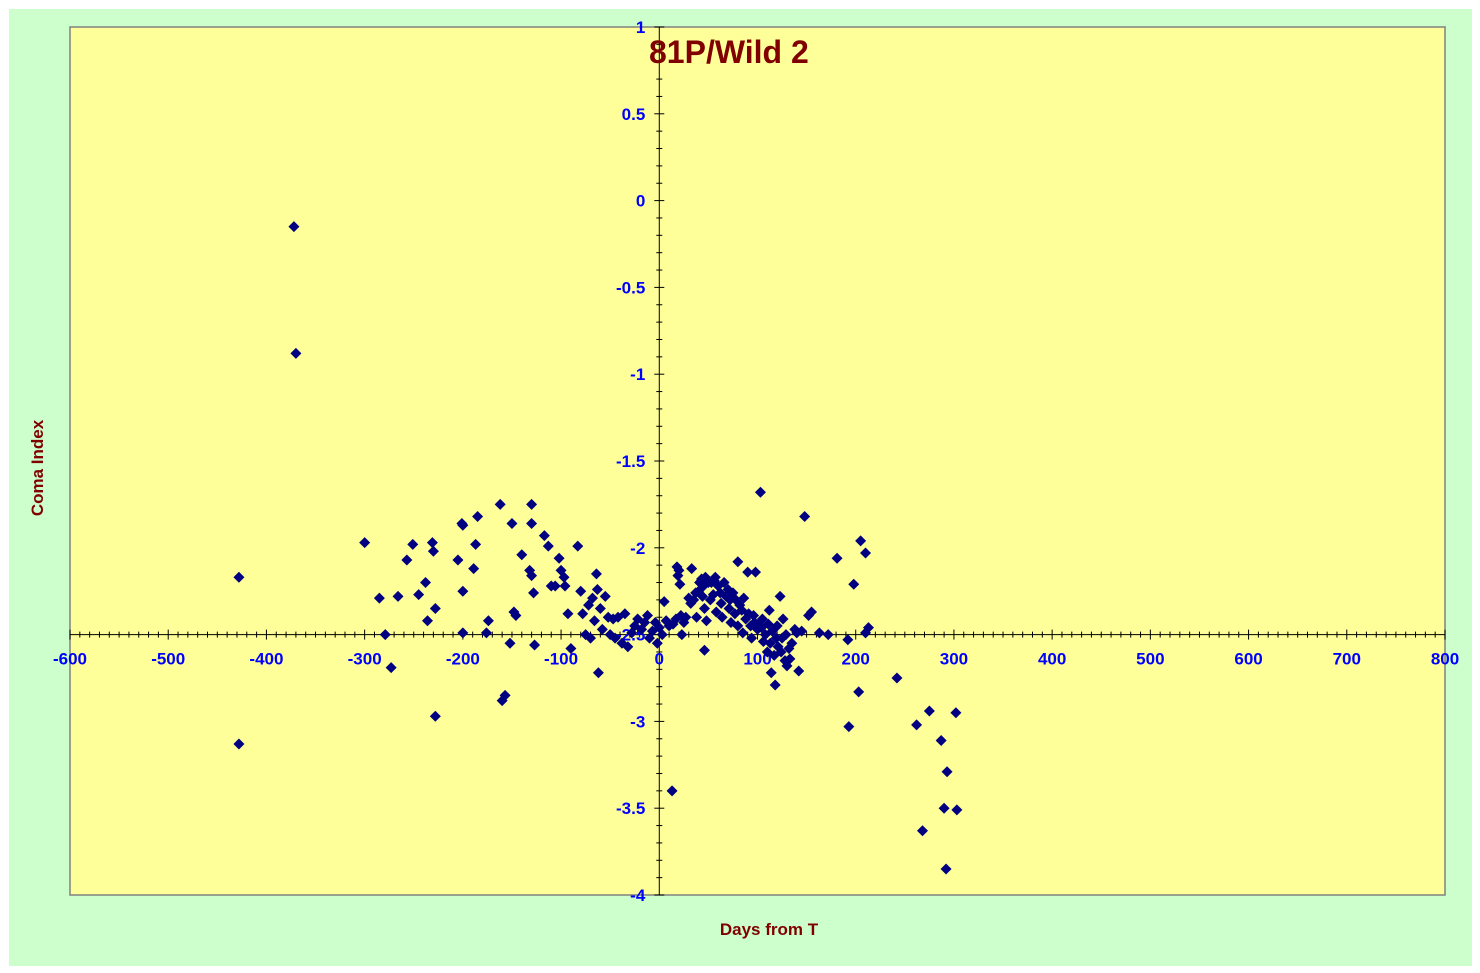  I want to click on y-tick-label: -3, so click(637, 721).